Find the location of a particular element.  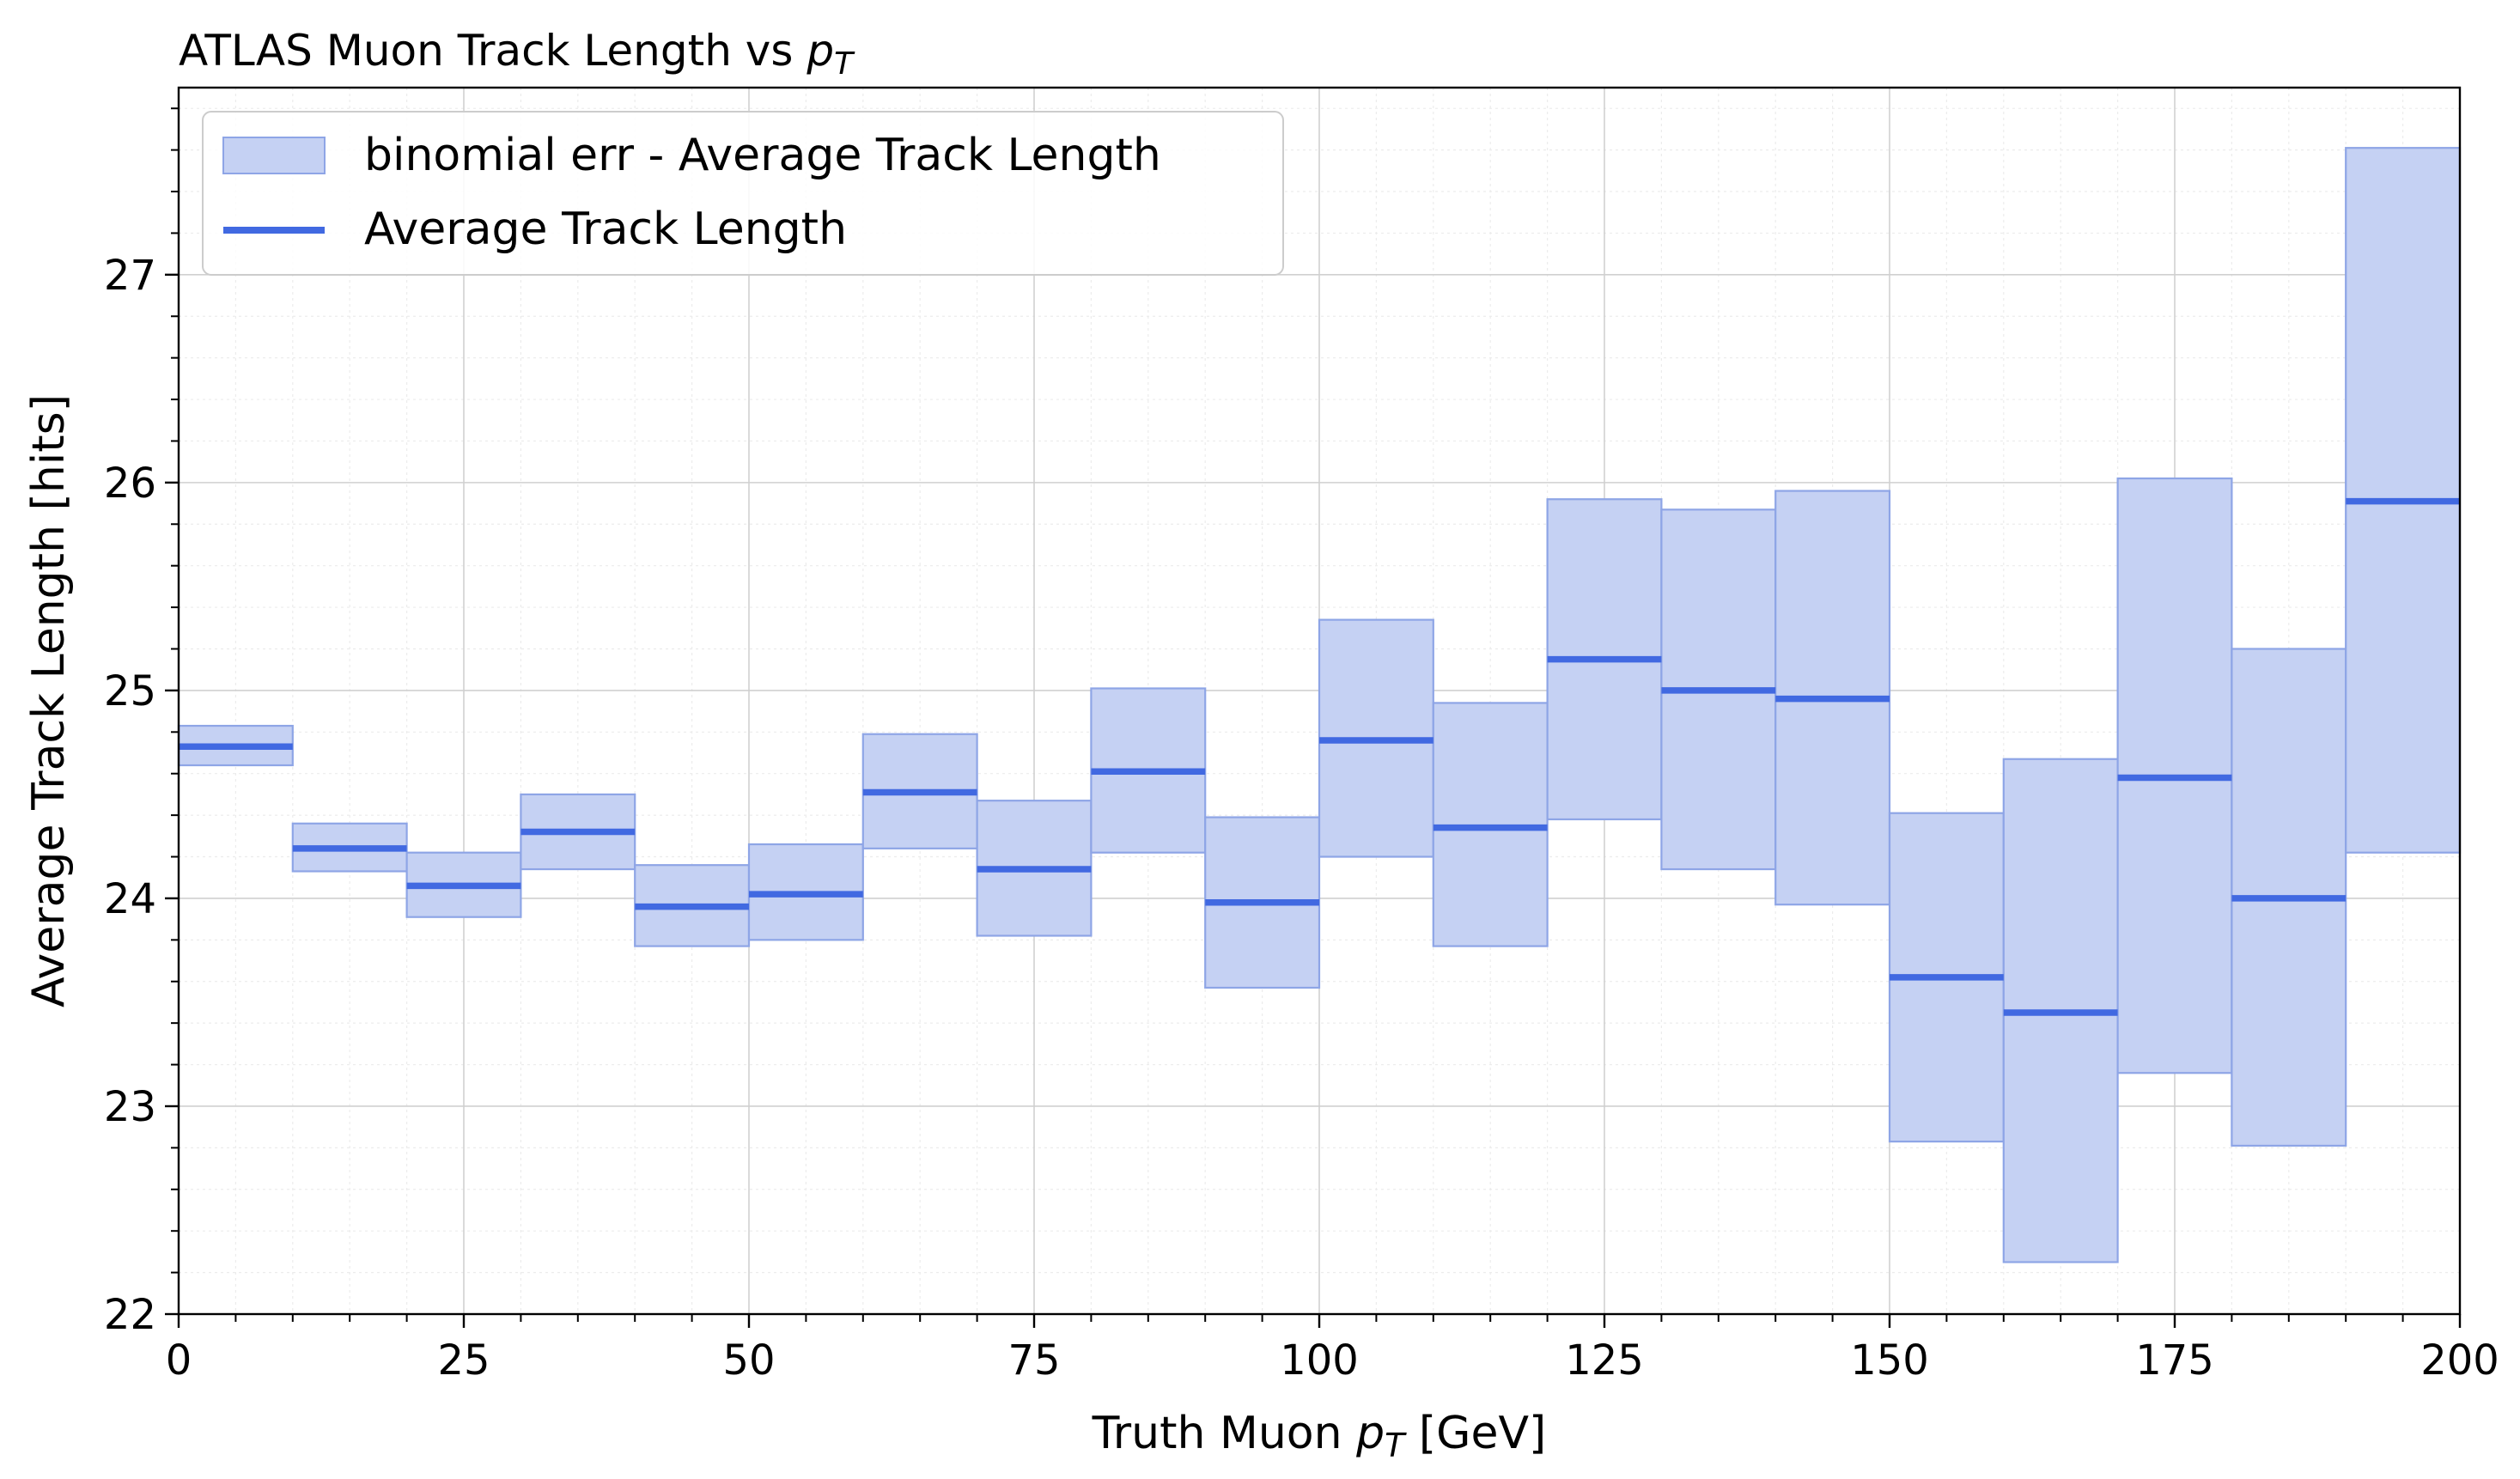

y-tick-label: 22 is located at coordinates (130, 1315).